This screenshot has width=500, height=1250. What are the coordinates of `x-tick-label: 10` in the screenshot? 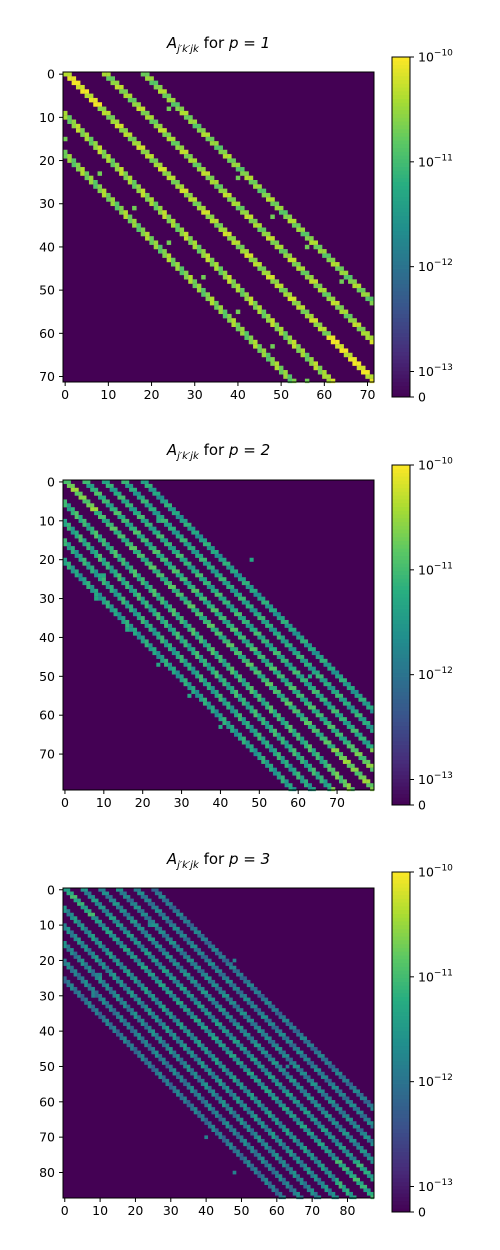 It's located at (108, 394).